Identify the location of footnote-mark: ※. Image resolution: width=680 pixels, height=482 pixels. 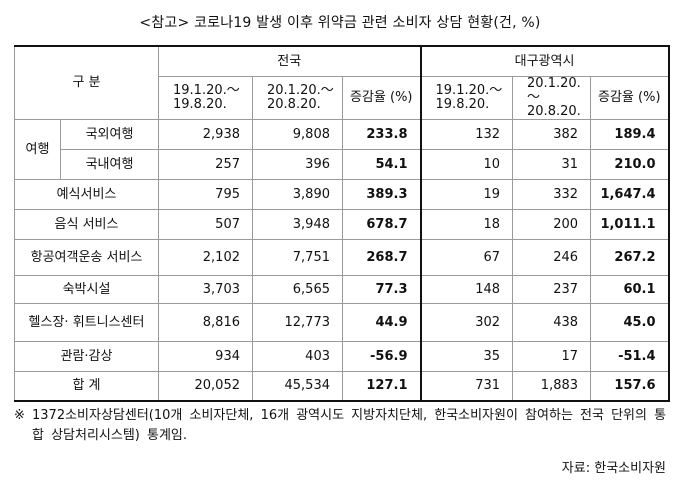
(19, 415).